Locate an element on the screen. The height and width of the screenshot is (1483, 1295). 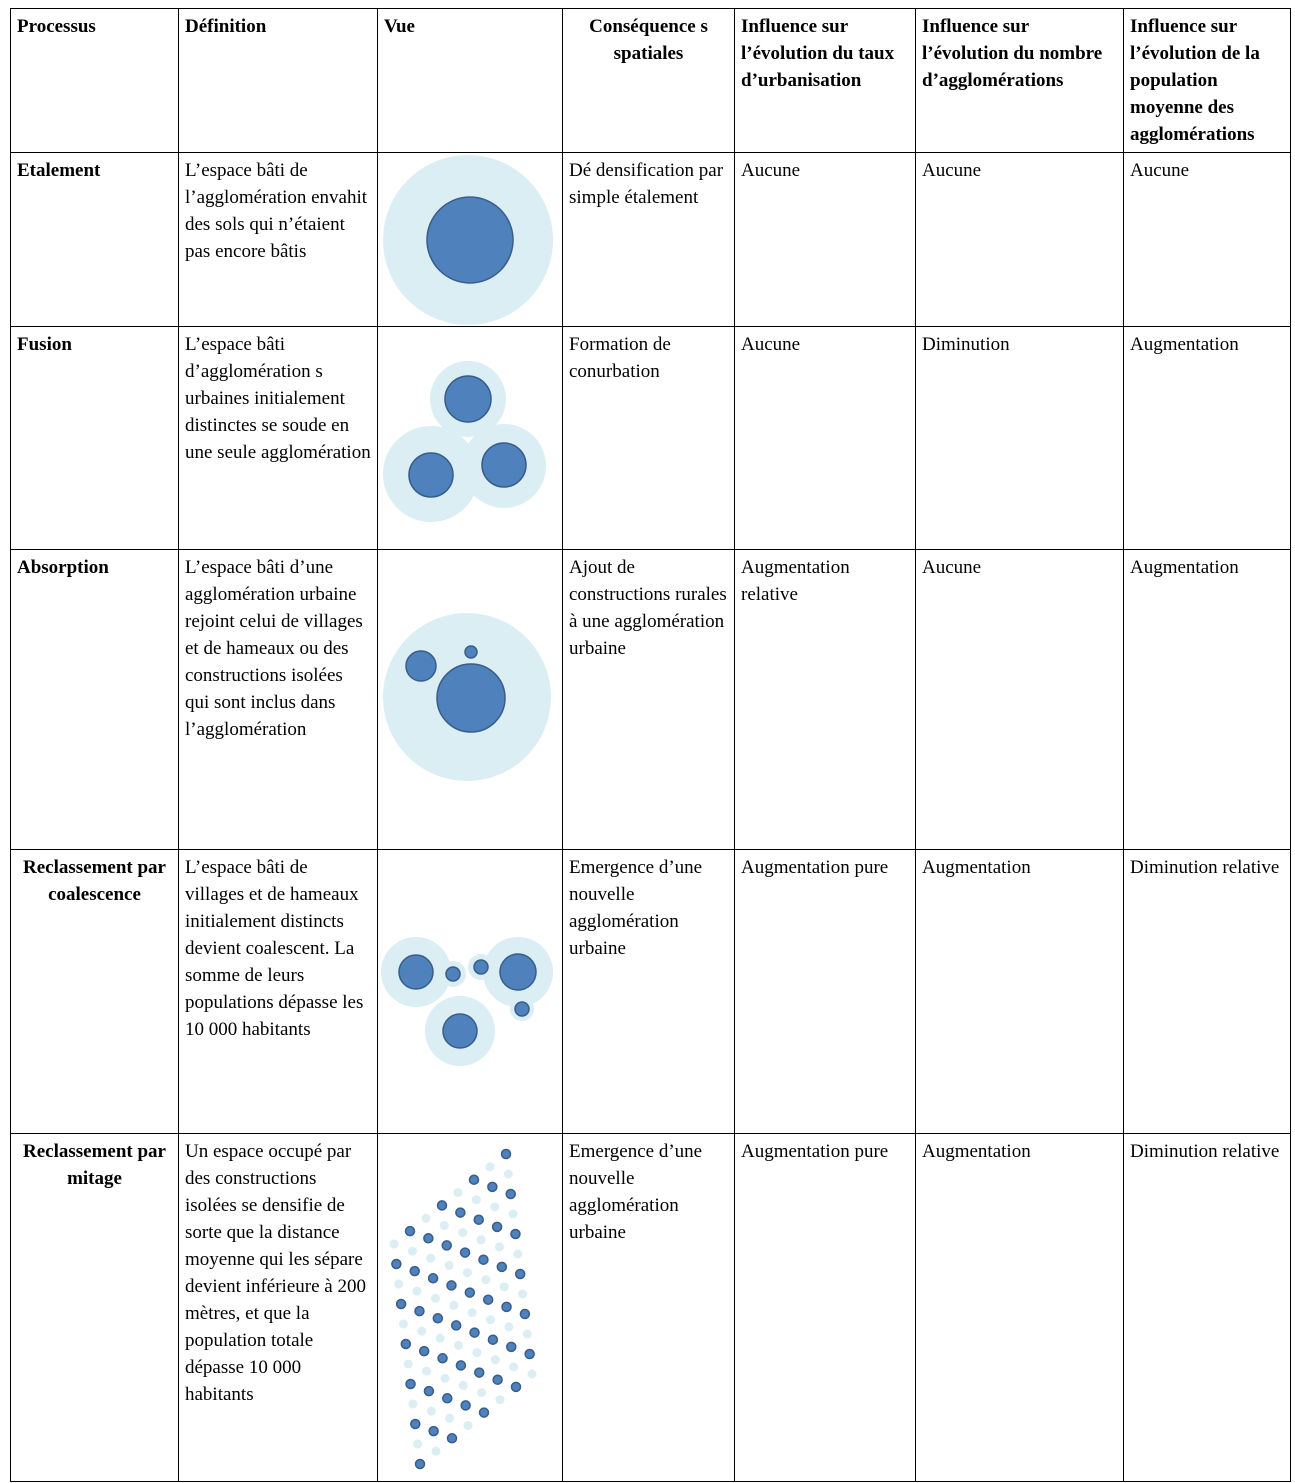
nombre-cell: Diminution is located at coordinates (1019, 438).